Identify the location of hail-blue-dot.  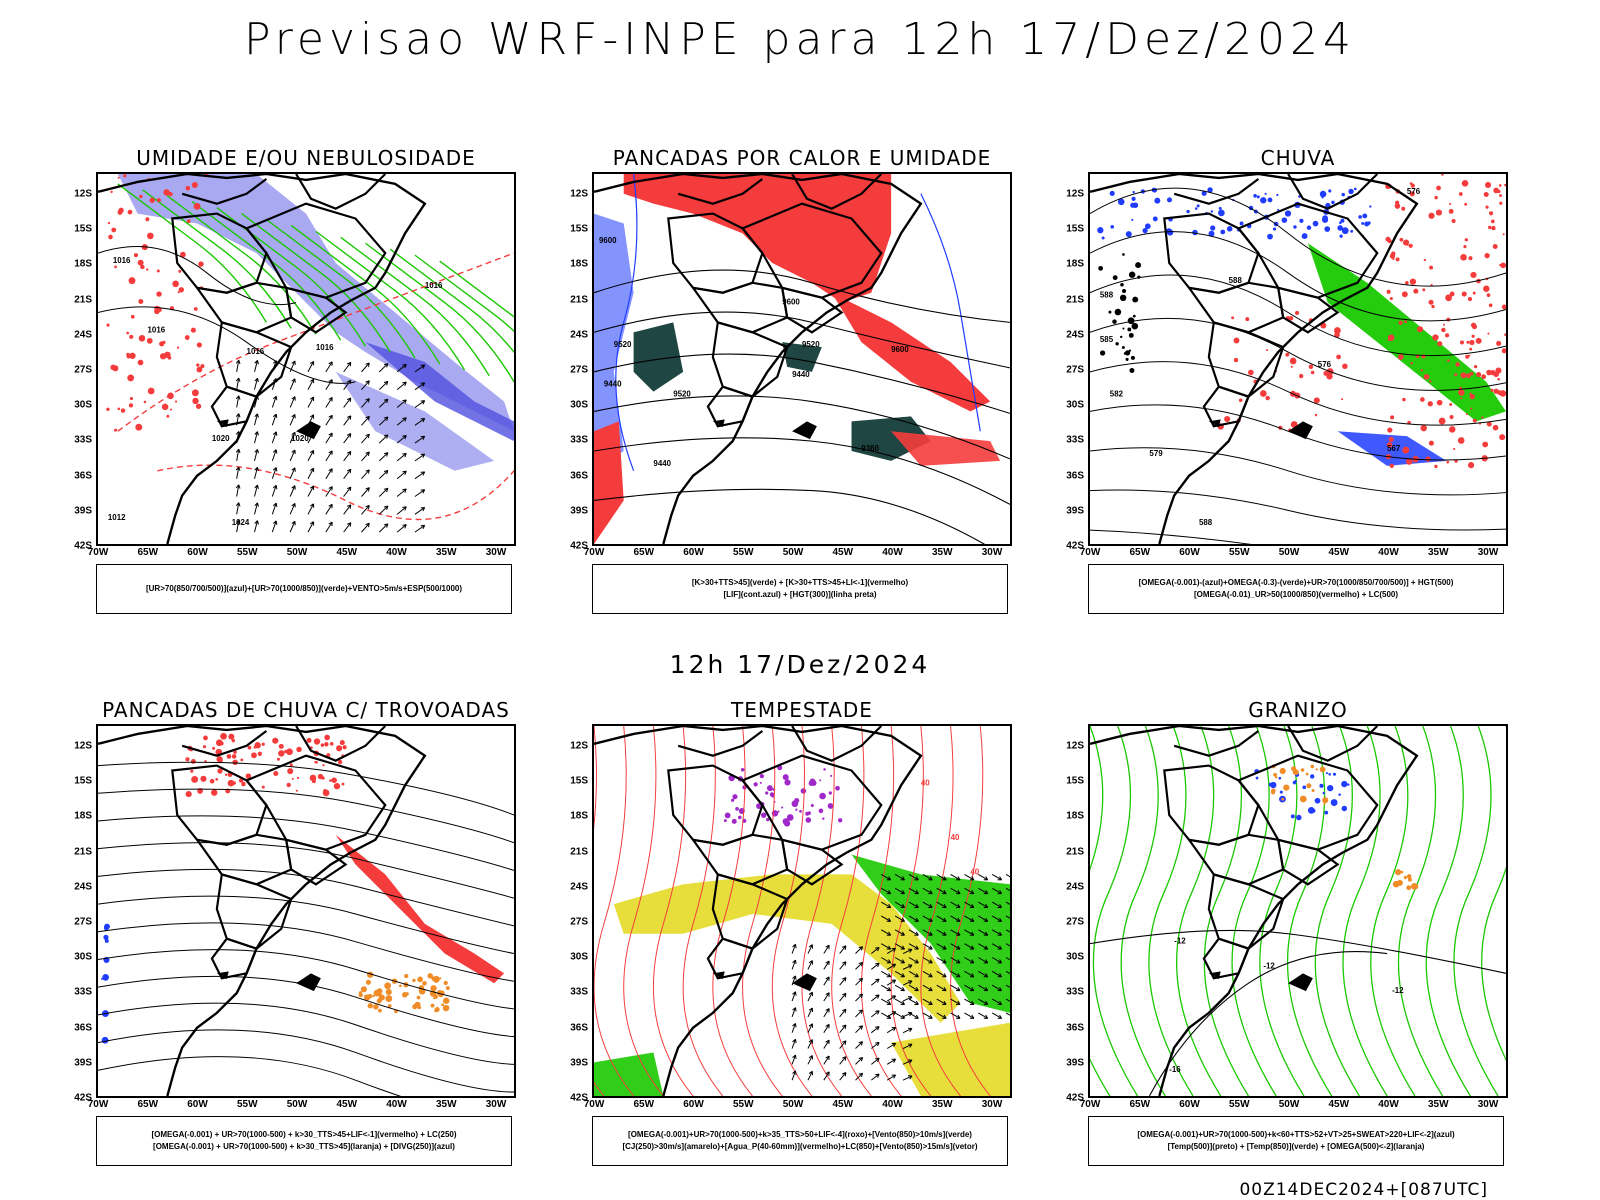
(1299, 817).